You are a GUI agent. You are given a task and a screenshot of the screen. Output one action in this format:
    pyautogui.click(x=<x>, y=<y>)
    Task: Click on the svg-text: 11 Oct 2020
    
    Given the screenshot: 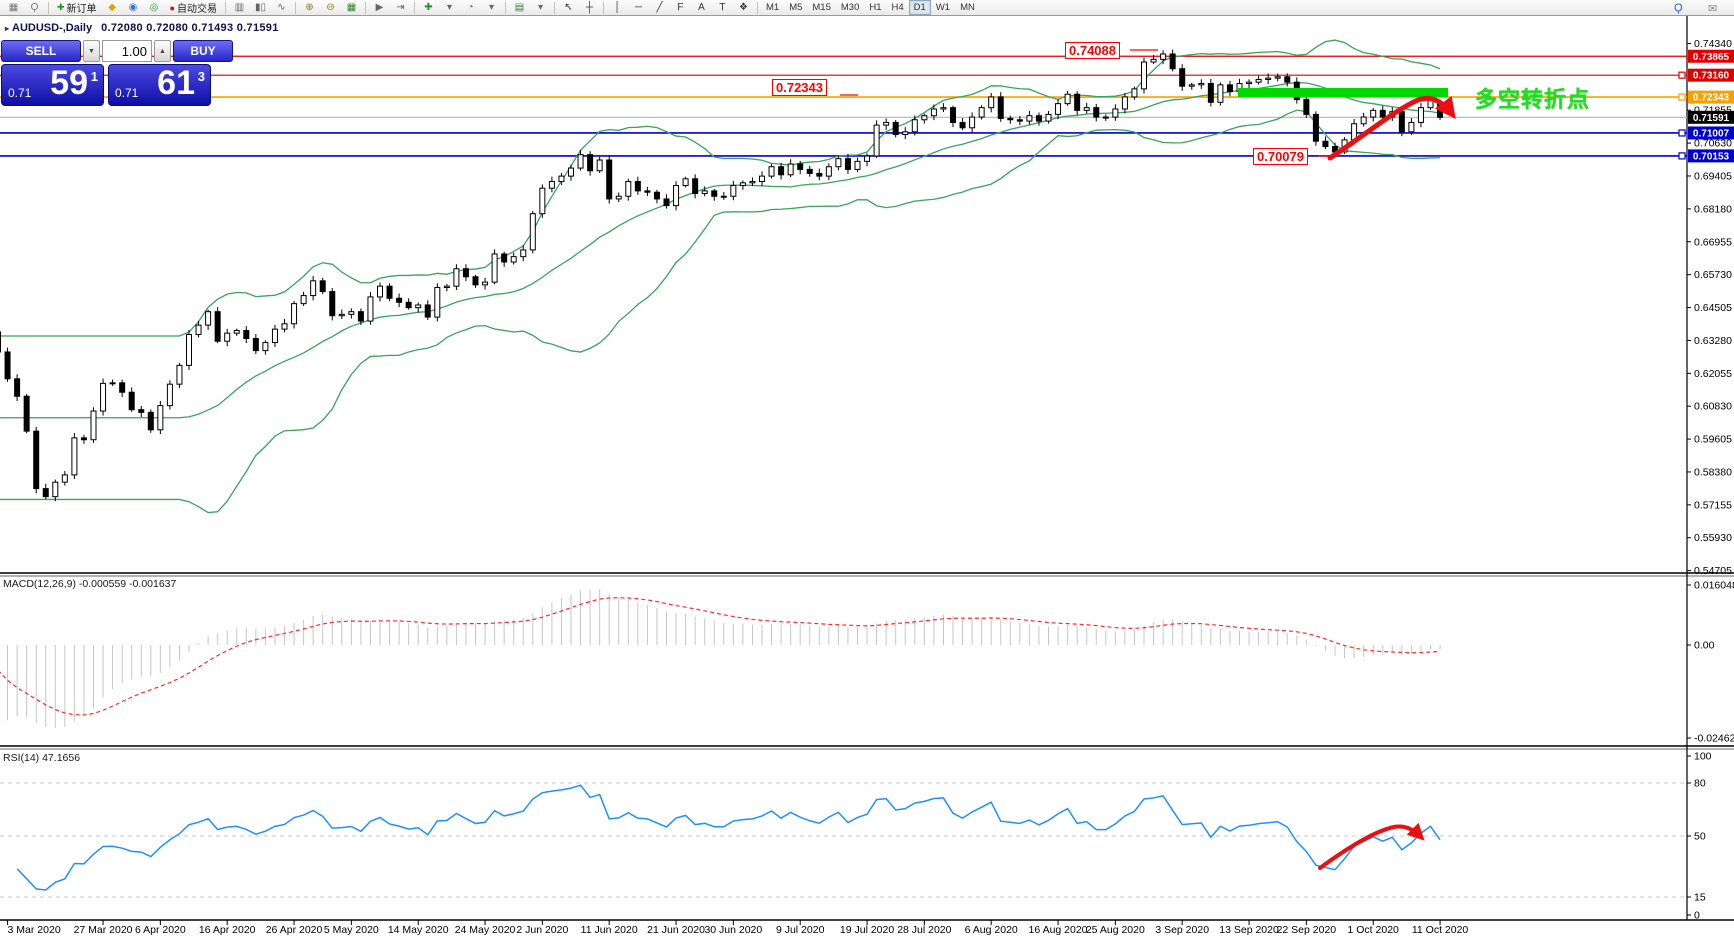 What is the action you would take?
    pyautogui.click(x=1440, y=930)
    